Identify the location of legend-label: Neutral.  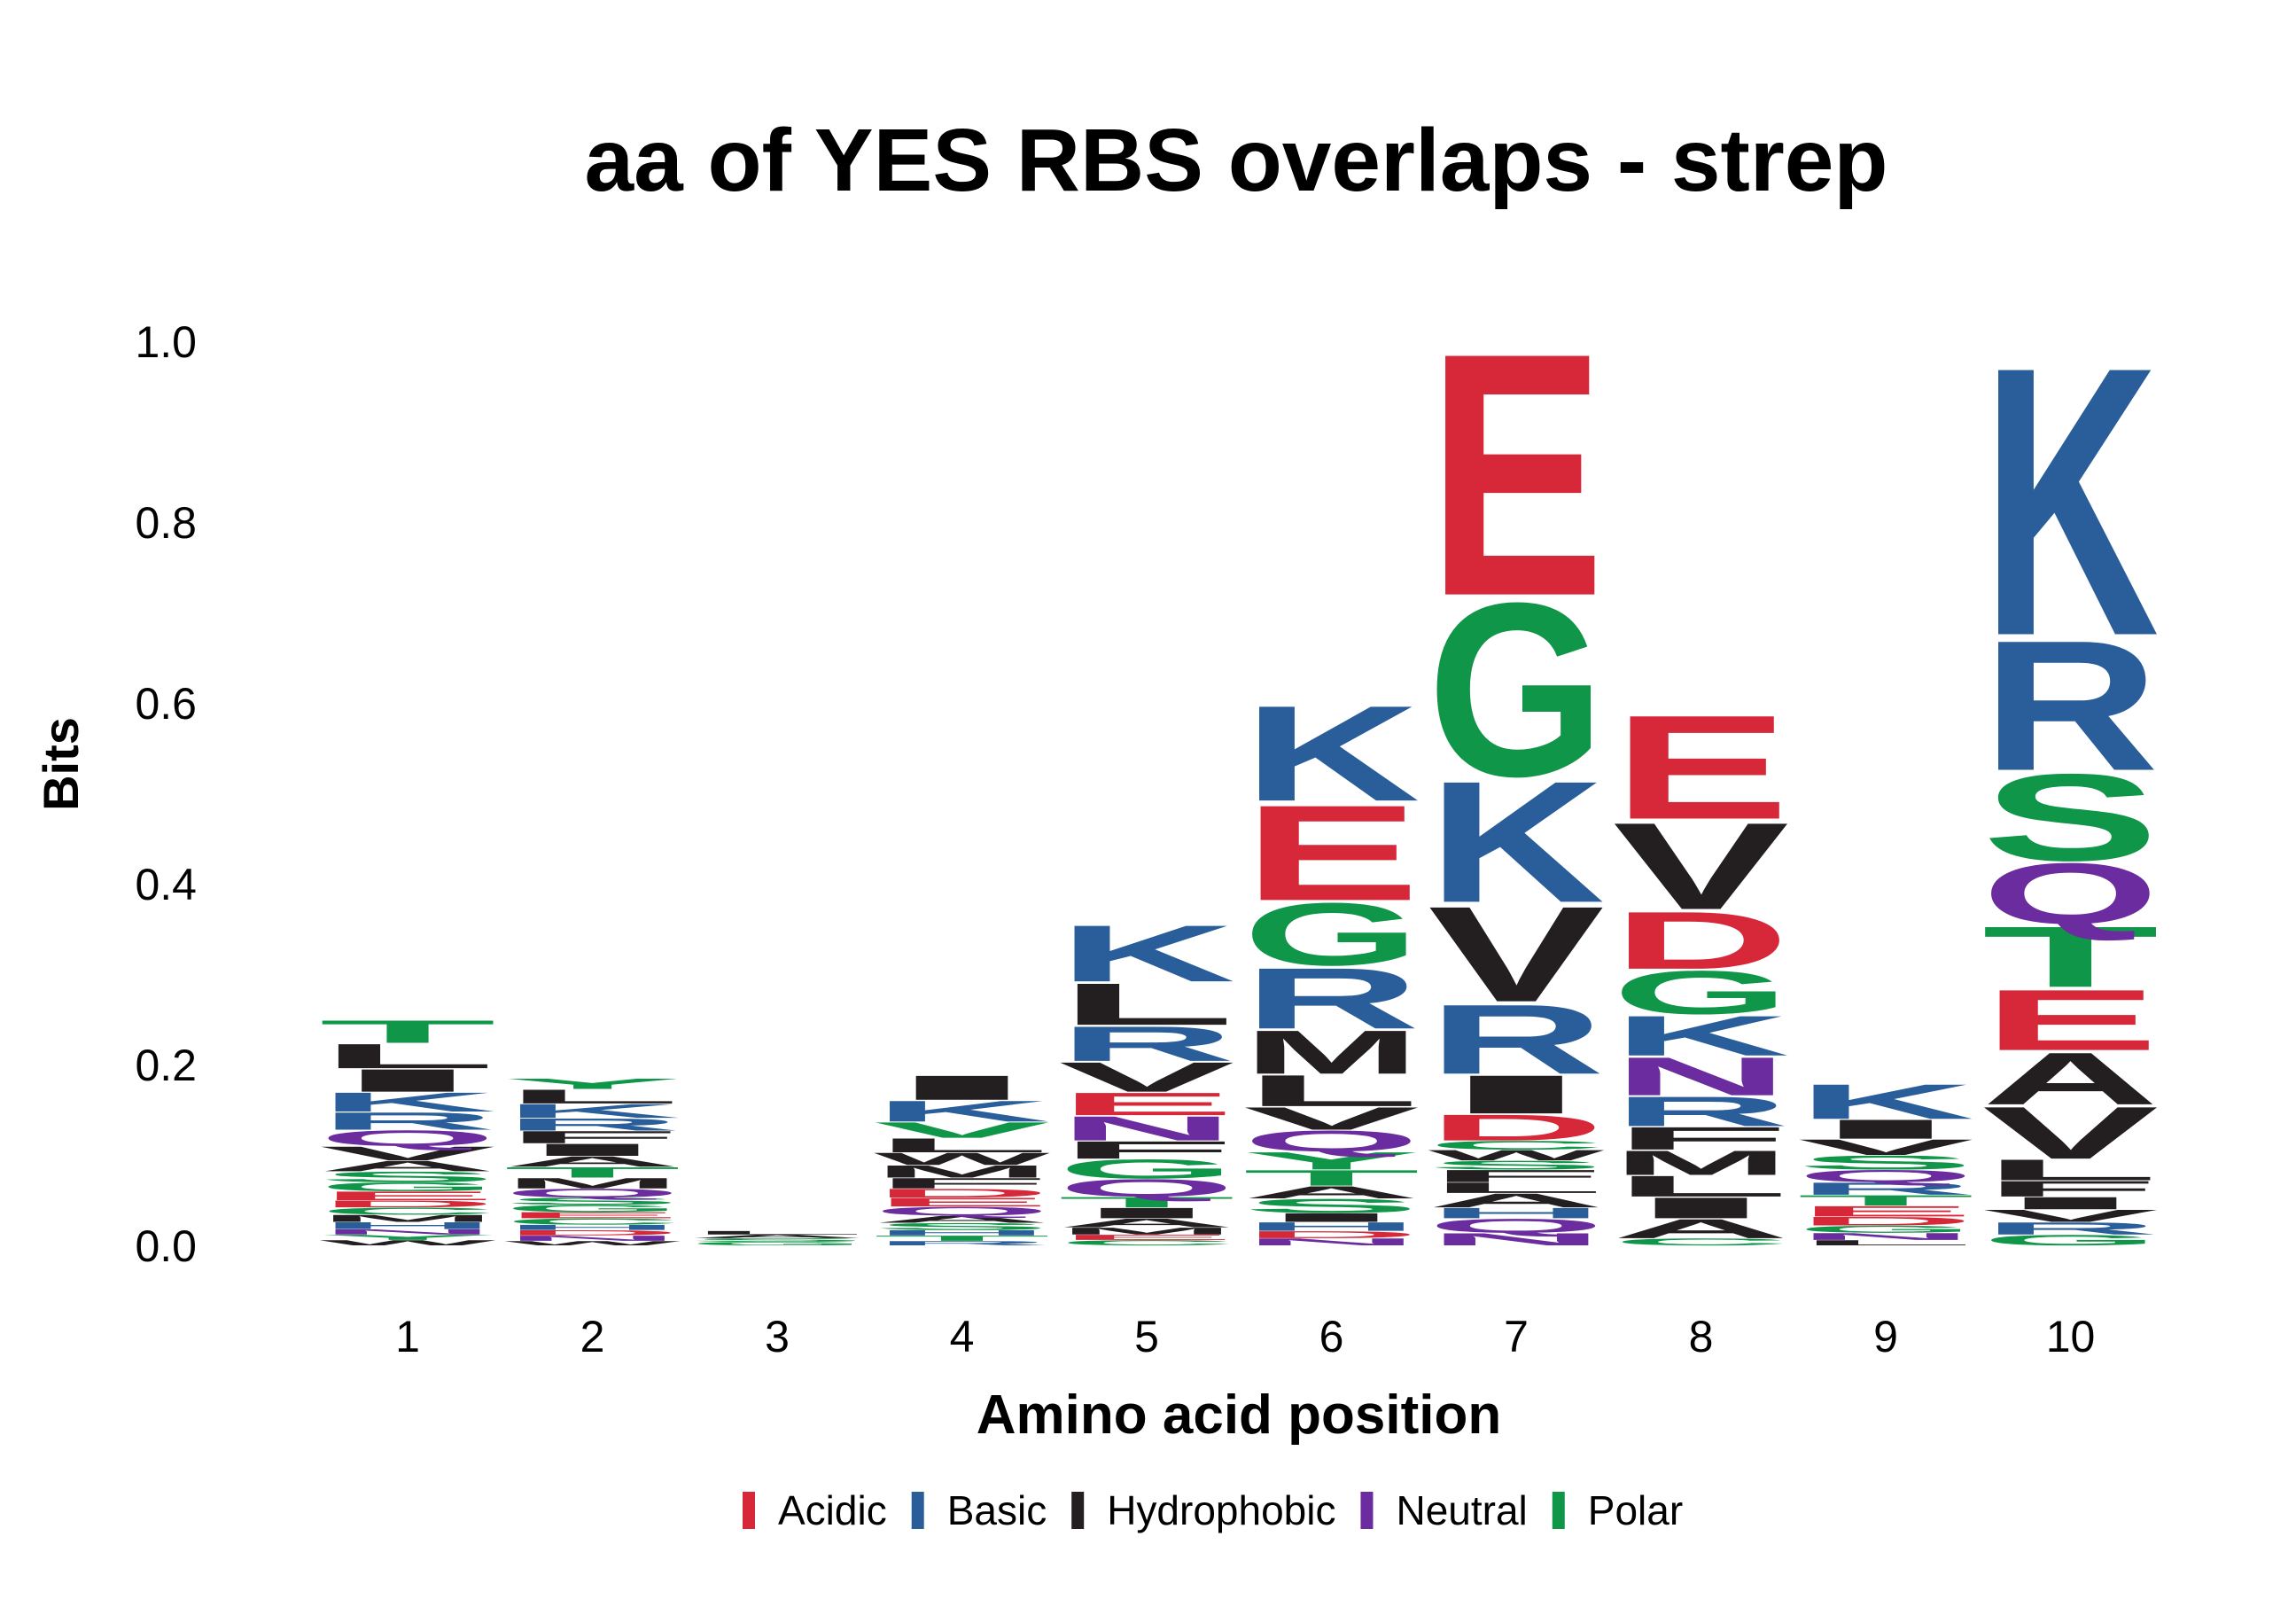
(1461, 1510).